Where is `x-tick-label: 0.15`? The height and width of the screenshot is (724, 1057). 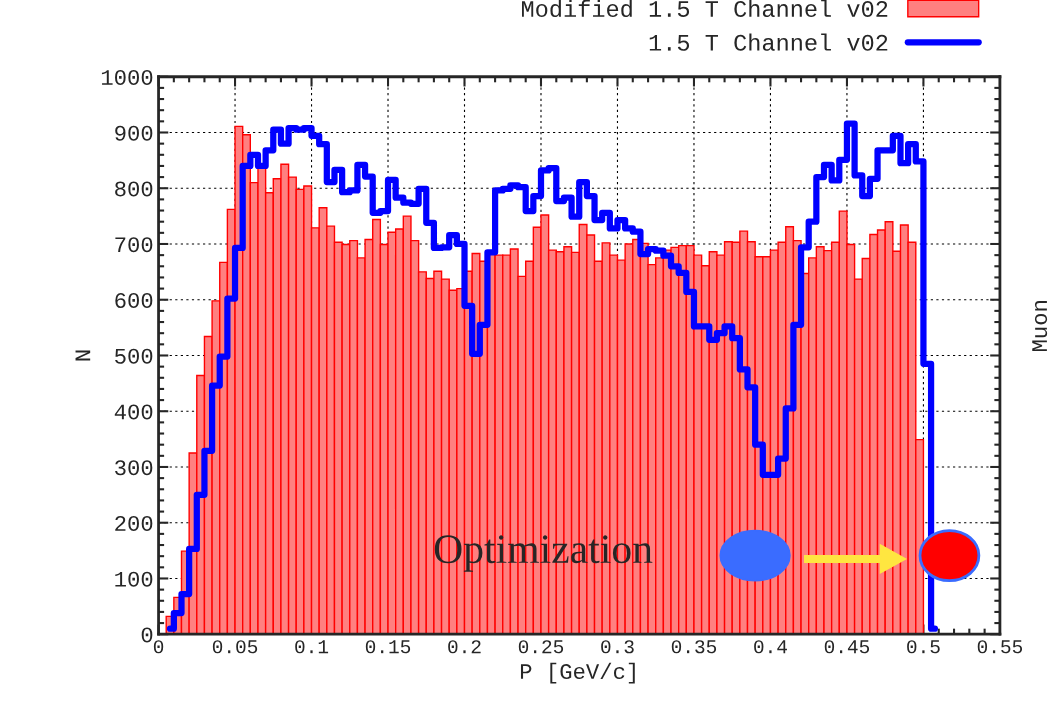
x-tick-label: 0.15 is located at coordinates (388, 647).